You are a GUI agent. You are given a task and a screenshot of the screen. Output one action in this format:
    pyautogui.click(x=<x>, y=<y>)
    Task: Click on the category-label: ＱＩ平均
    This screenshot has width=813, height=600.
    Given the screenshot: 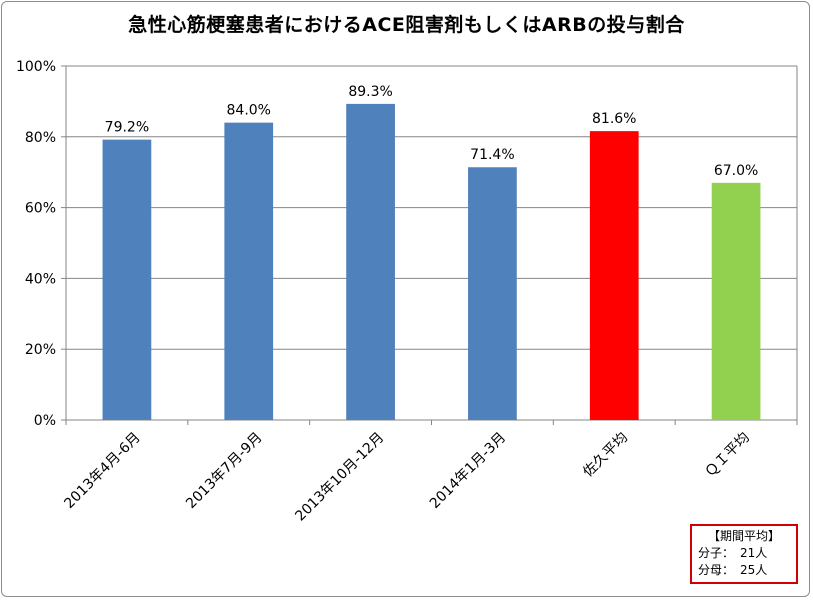 What is the action you would take?
    pyautogui.click(x=727, y=455)
    